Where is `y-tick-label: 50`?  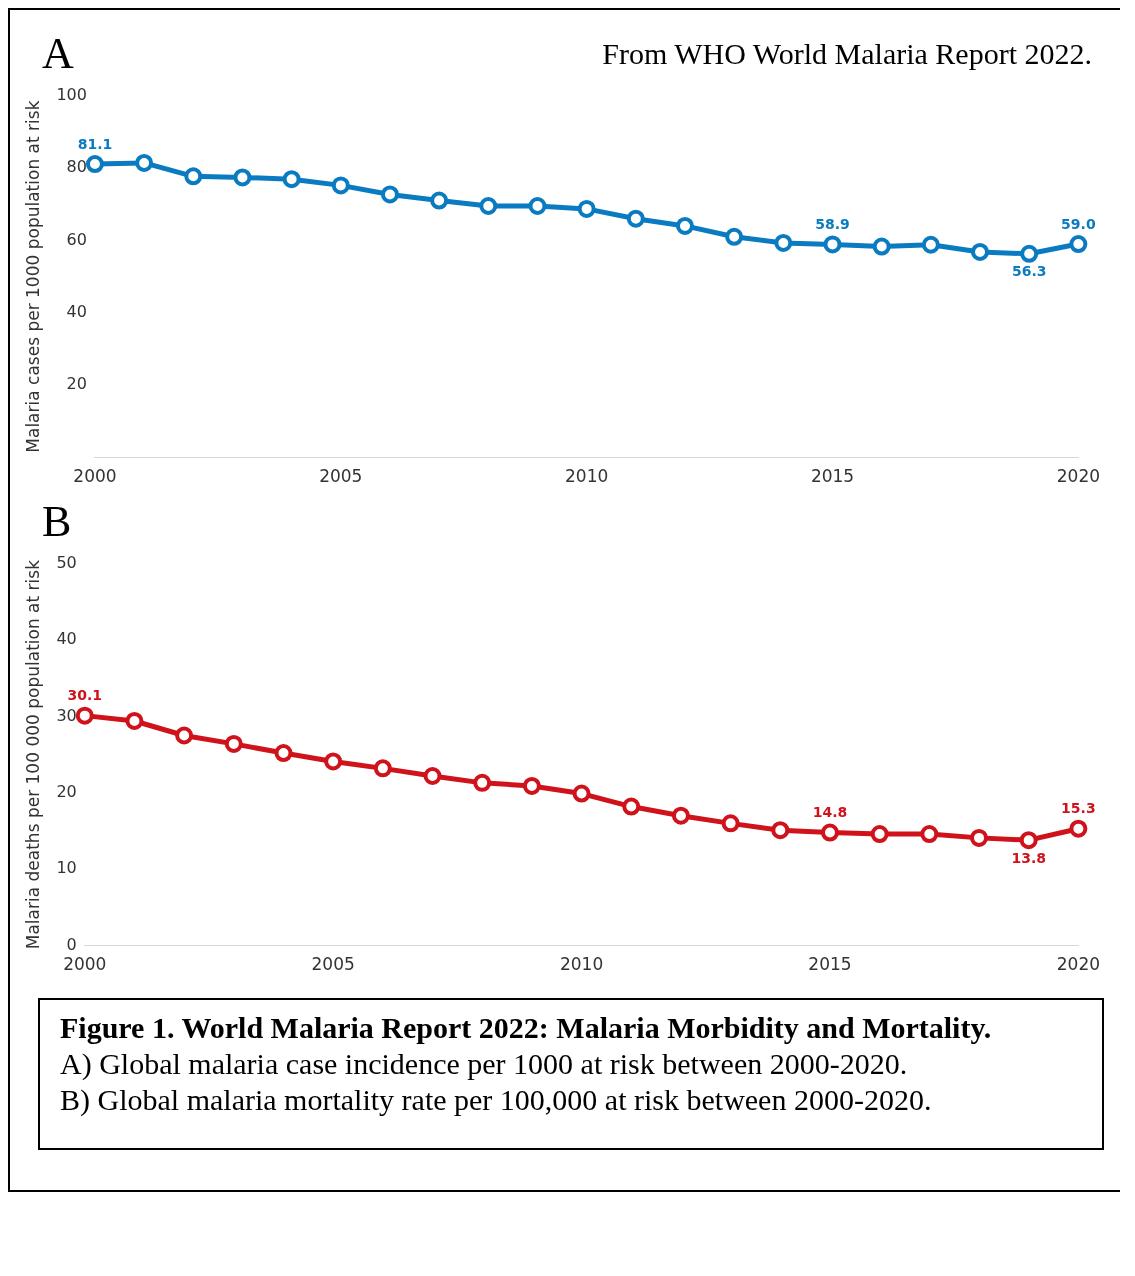 y-tick-label: 50 is located at coordinates (66, 562).